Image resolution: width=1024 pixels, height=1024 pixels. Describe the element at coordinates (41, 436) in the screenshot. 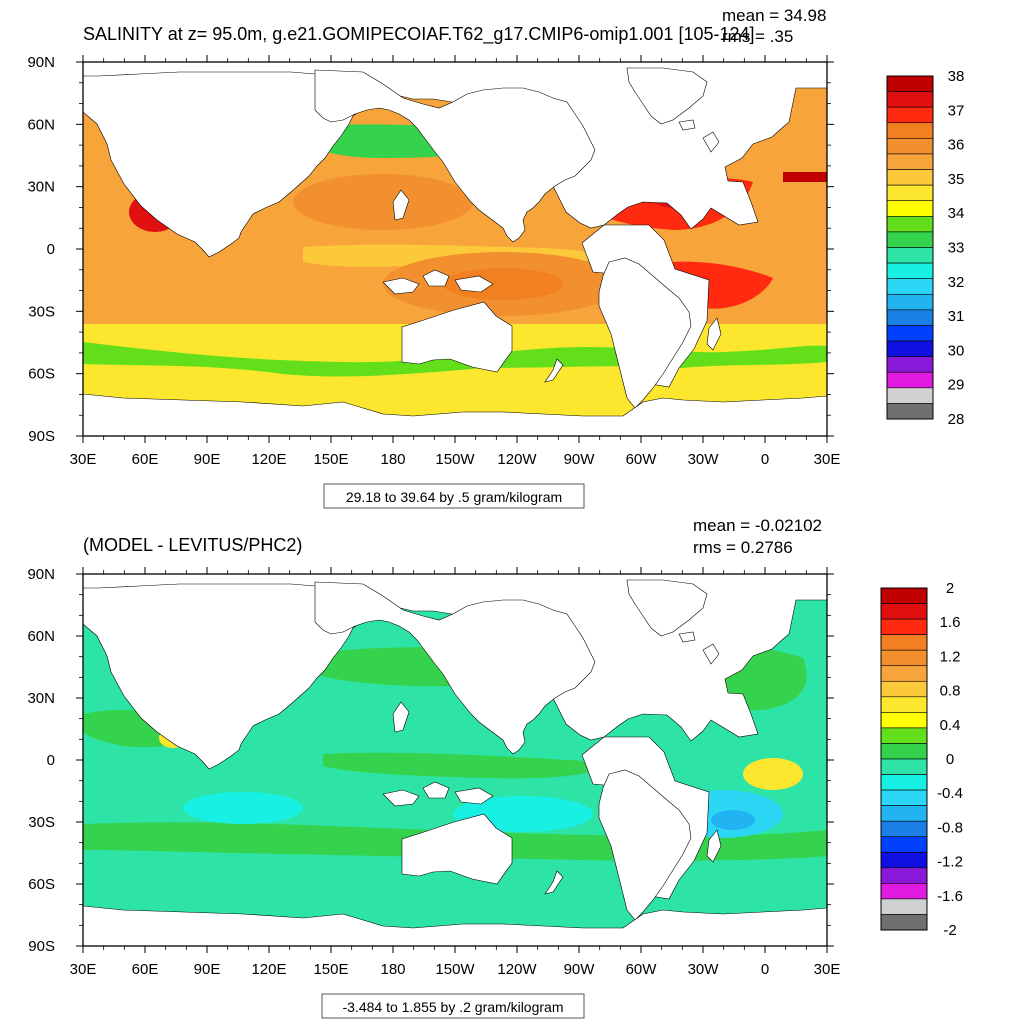

I see `salinity-lat-tick-label: 90S` at that location.